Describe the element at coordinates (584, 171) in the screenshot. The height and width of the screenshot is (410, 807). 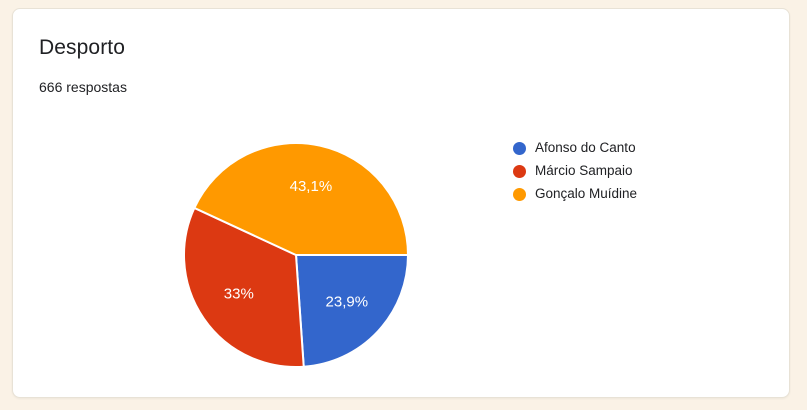
I see `legend-item-label: Márcio Sampaio` at that location.